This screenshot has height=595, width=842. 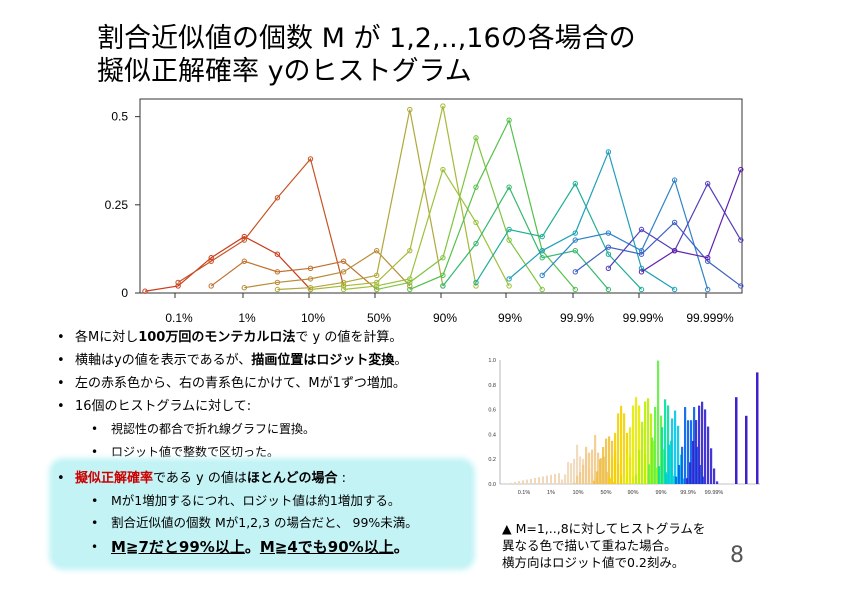 What do you see at coordinates (265, 523) in the screenshot?
I see `highlight-sub-bullet: 割合近似値の個数 Mが1,2,3 の場合だと、 99%未満。` at bounding box center [265, 523].